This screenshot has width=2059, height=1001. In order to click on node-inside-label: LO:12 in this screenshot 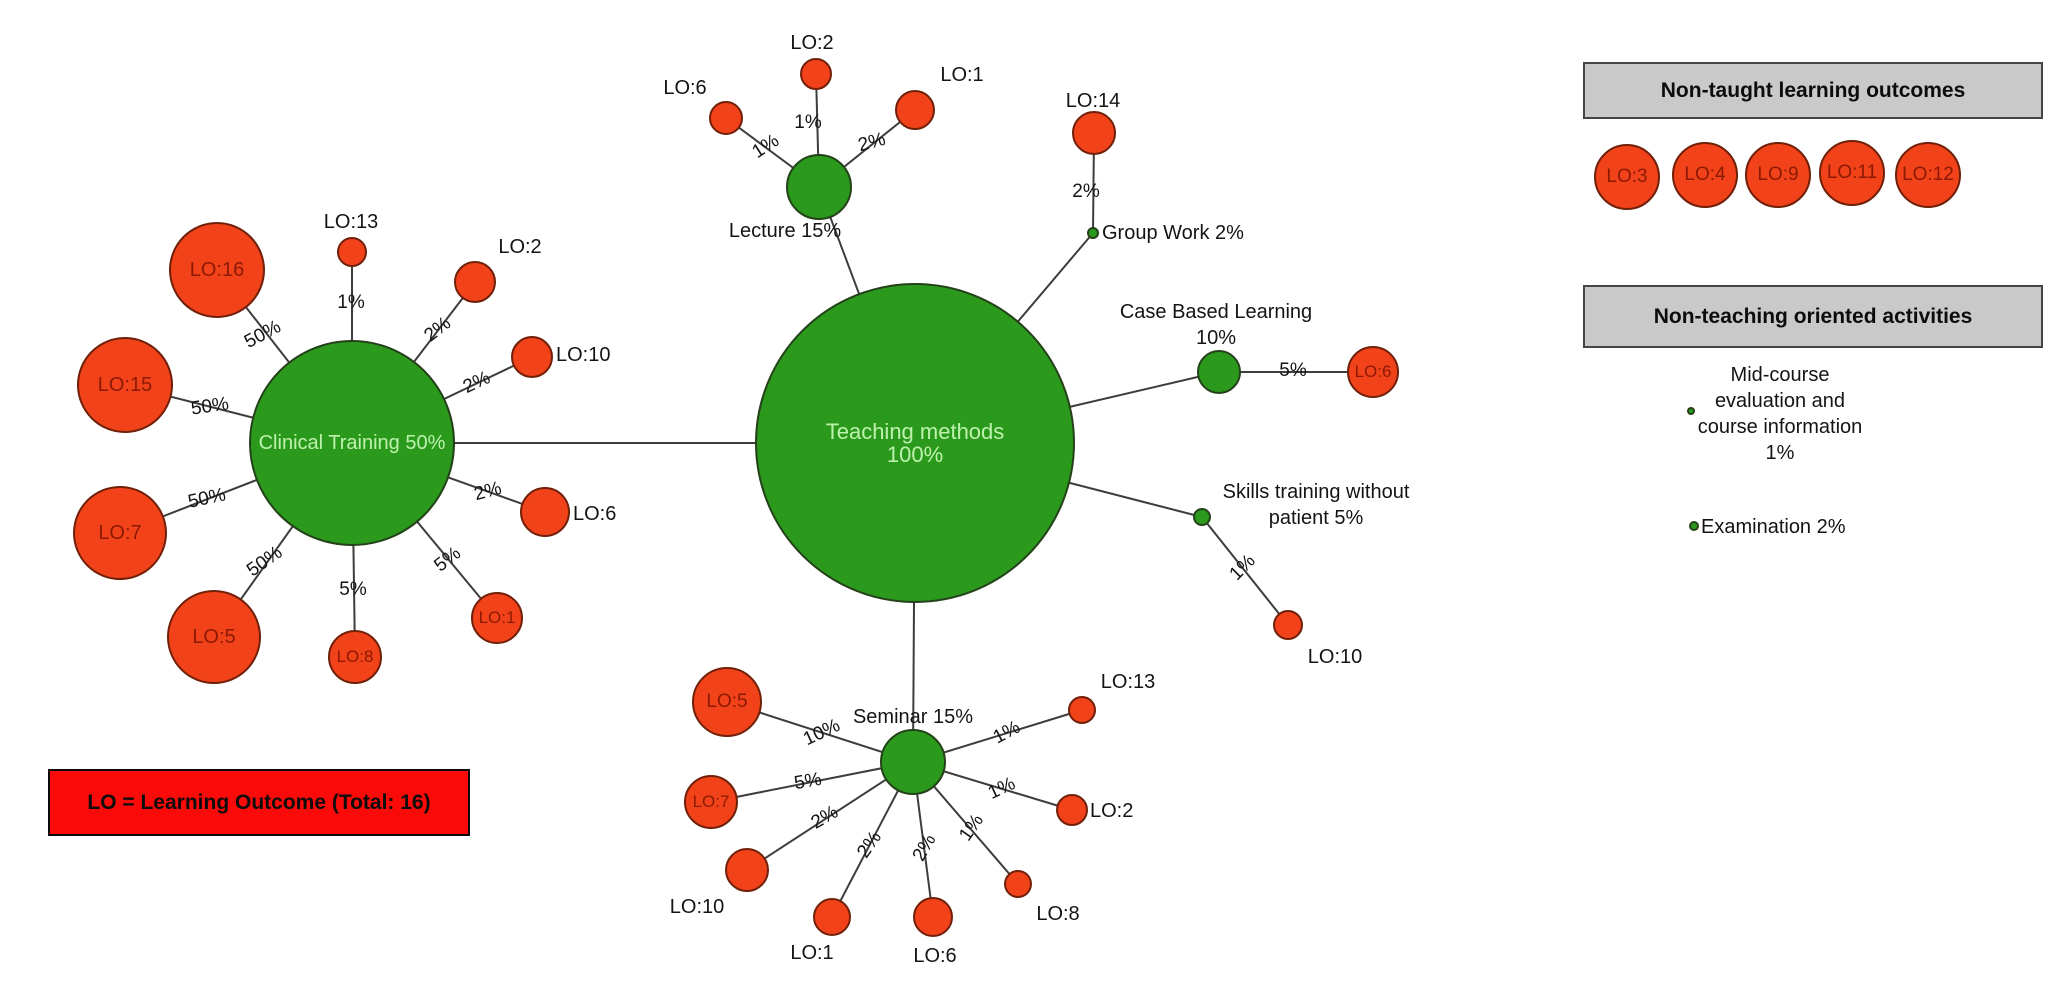, I will do `click(1928, 175)`.